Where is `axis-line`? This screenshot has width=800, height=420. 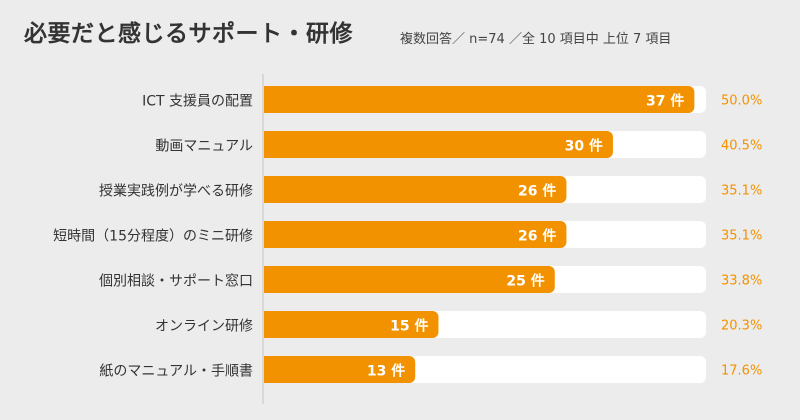
axis-line is located at coordinates (263, 239).